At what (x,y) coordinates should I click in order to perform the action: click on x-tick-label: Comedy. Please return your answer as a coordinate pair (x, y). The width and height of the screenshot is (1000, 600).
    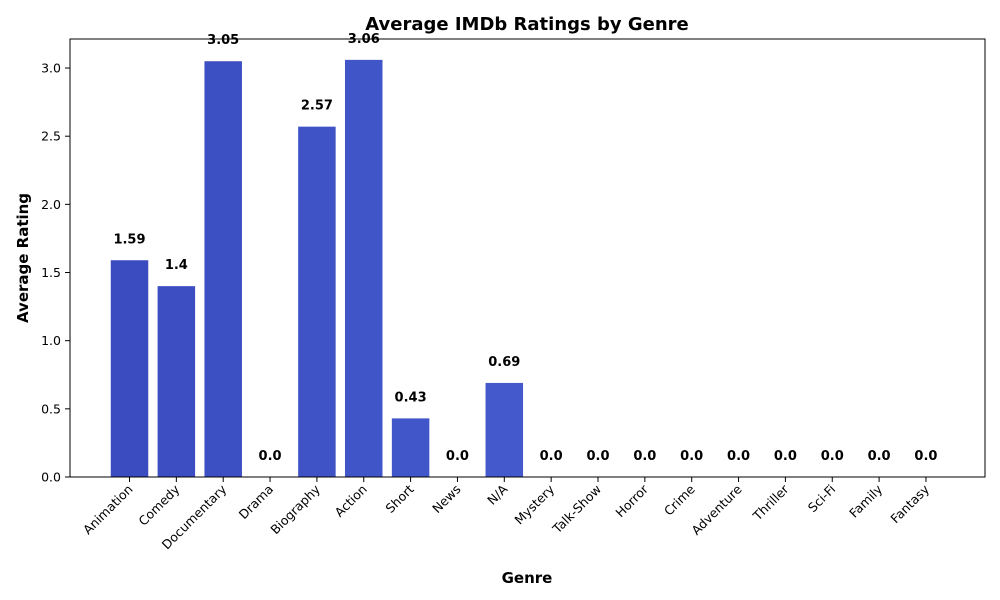
    Looking at the image, I should click on (159, 505).